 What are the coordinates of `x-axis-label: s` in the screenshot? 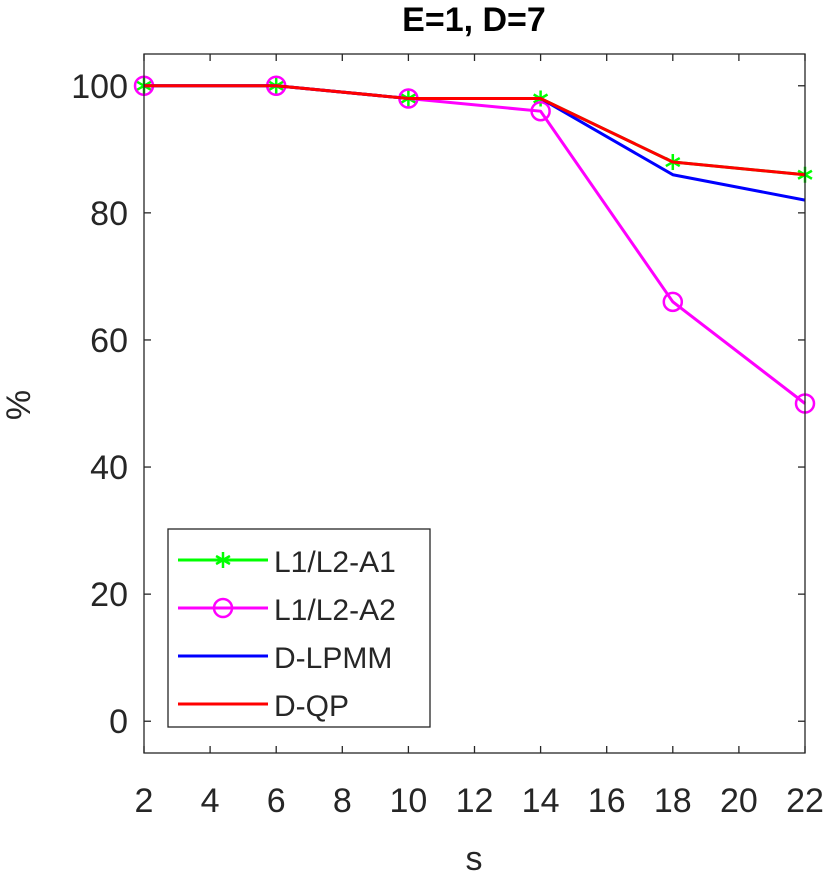 It's located at (474, 857).